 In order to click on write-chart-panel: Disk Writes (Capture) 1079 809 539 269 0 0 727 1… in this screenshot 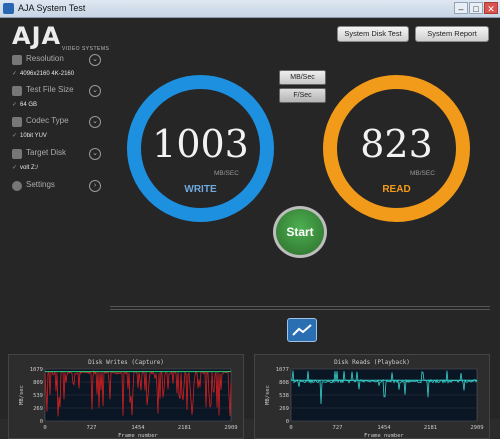, I will do `click(126, 396)`.